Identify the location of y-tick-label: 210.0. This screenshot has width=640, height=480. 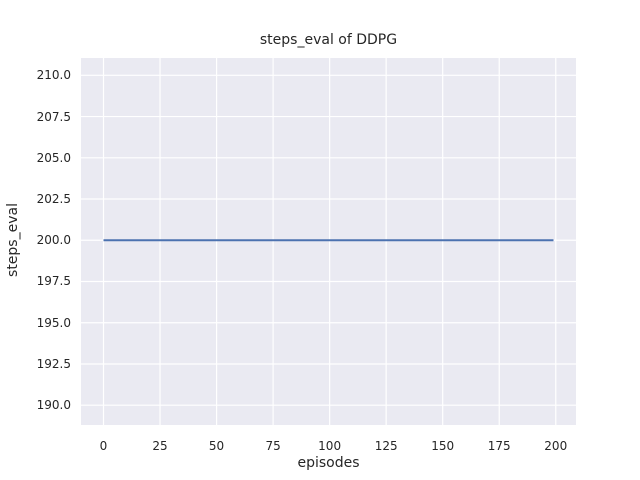
(53, 75).